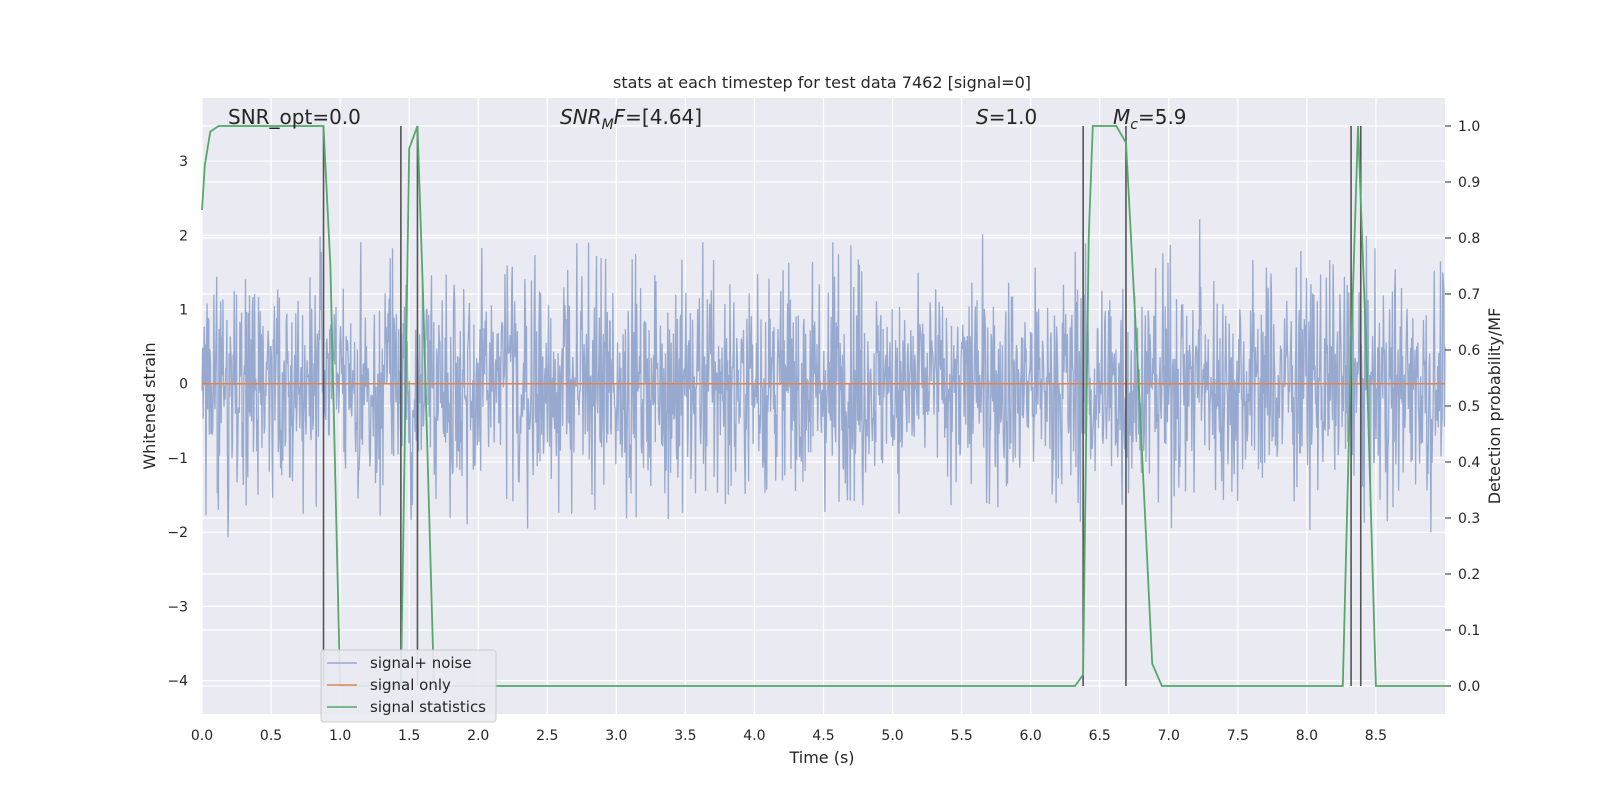  I want to click on x-tick-label: 3.5, so click(685, 736).